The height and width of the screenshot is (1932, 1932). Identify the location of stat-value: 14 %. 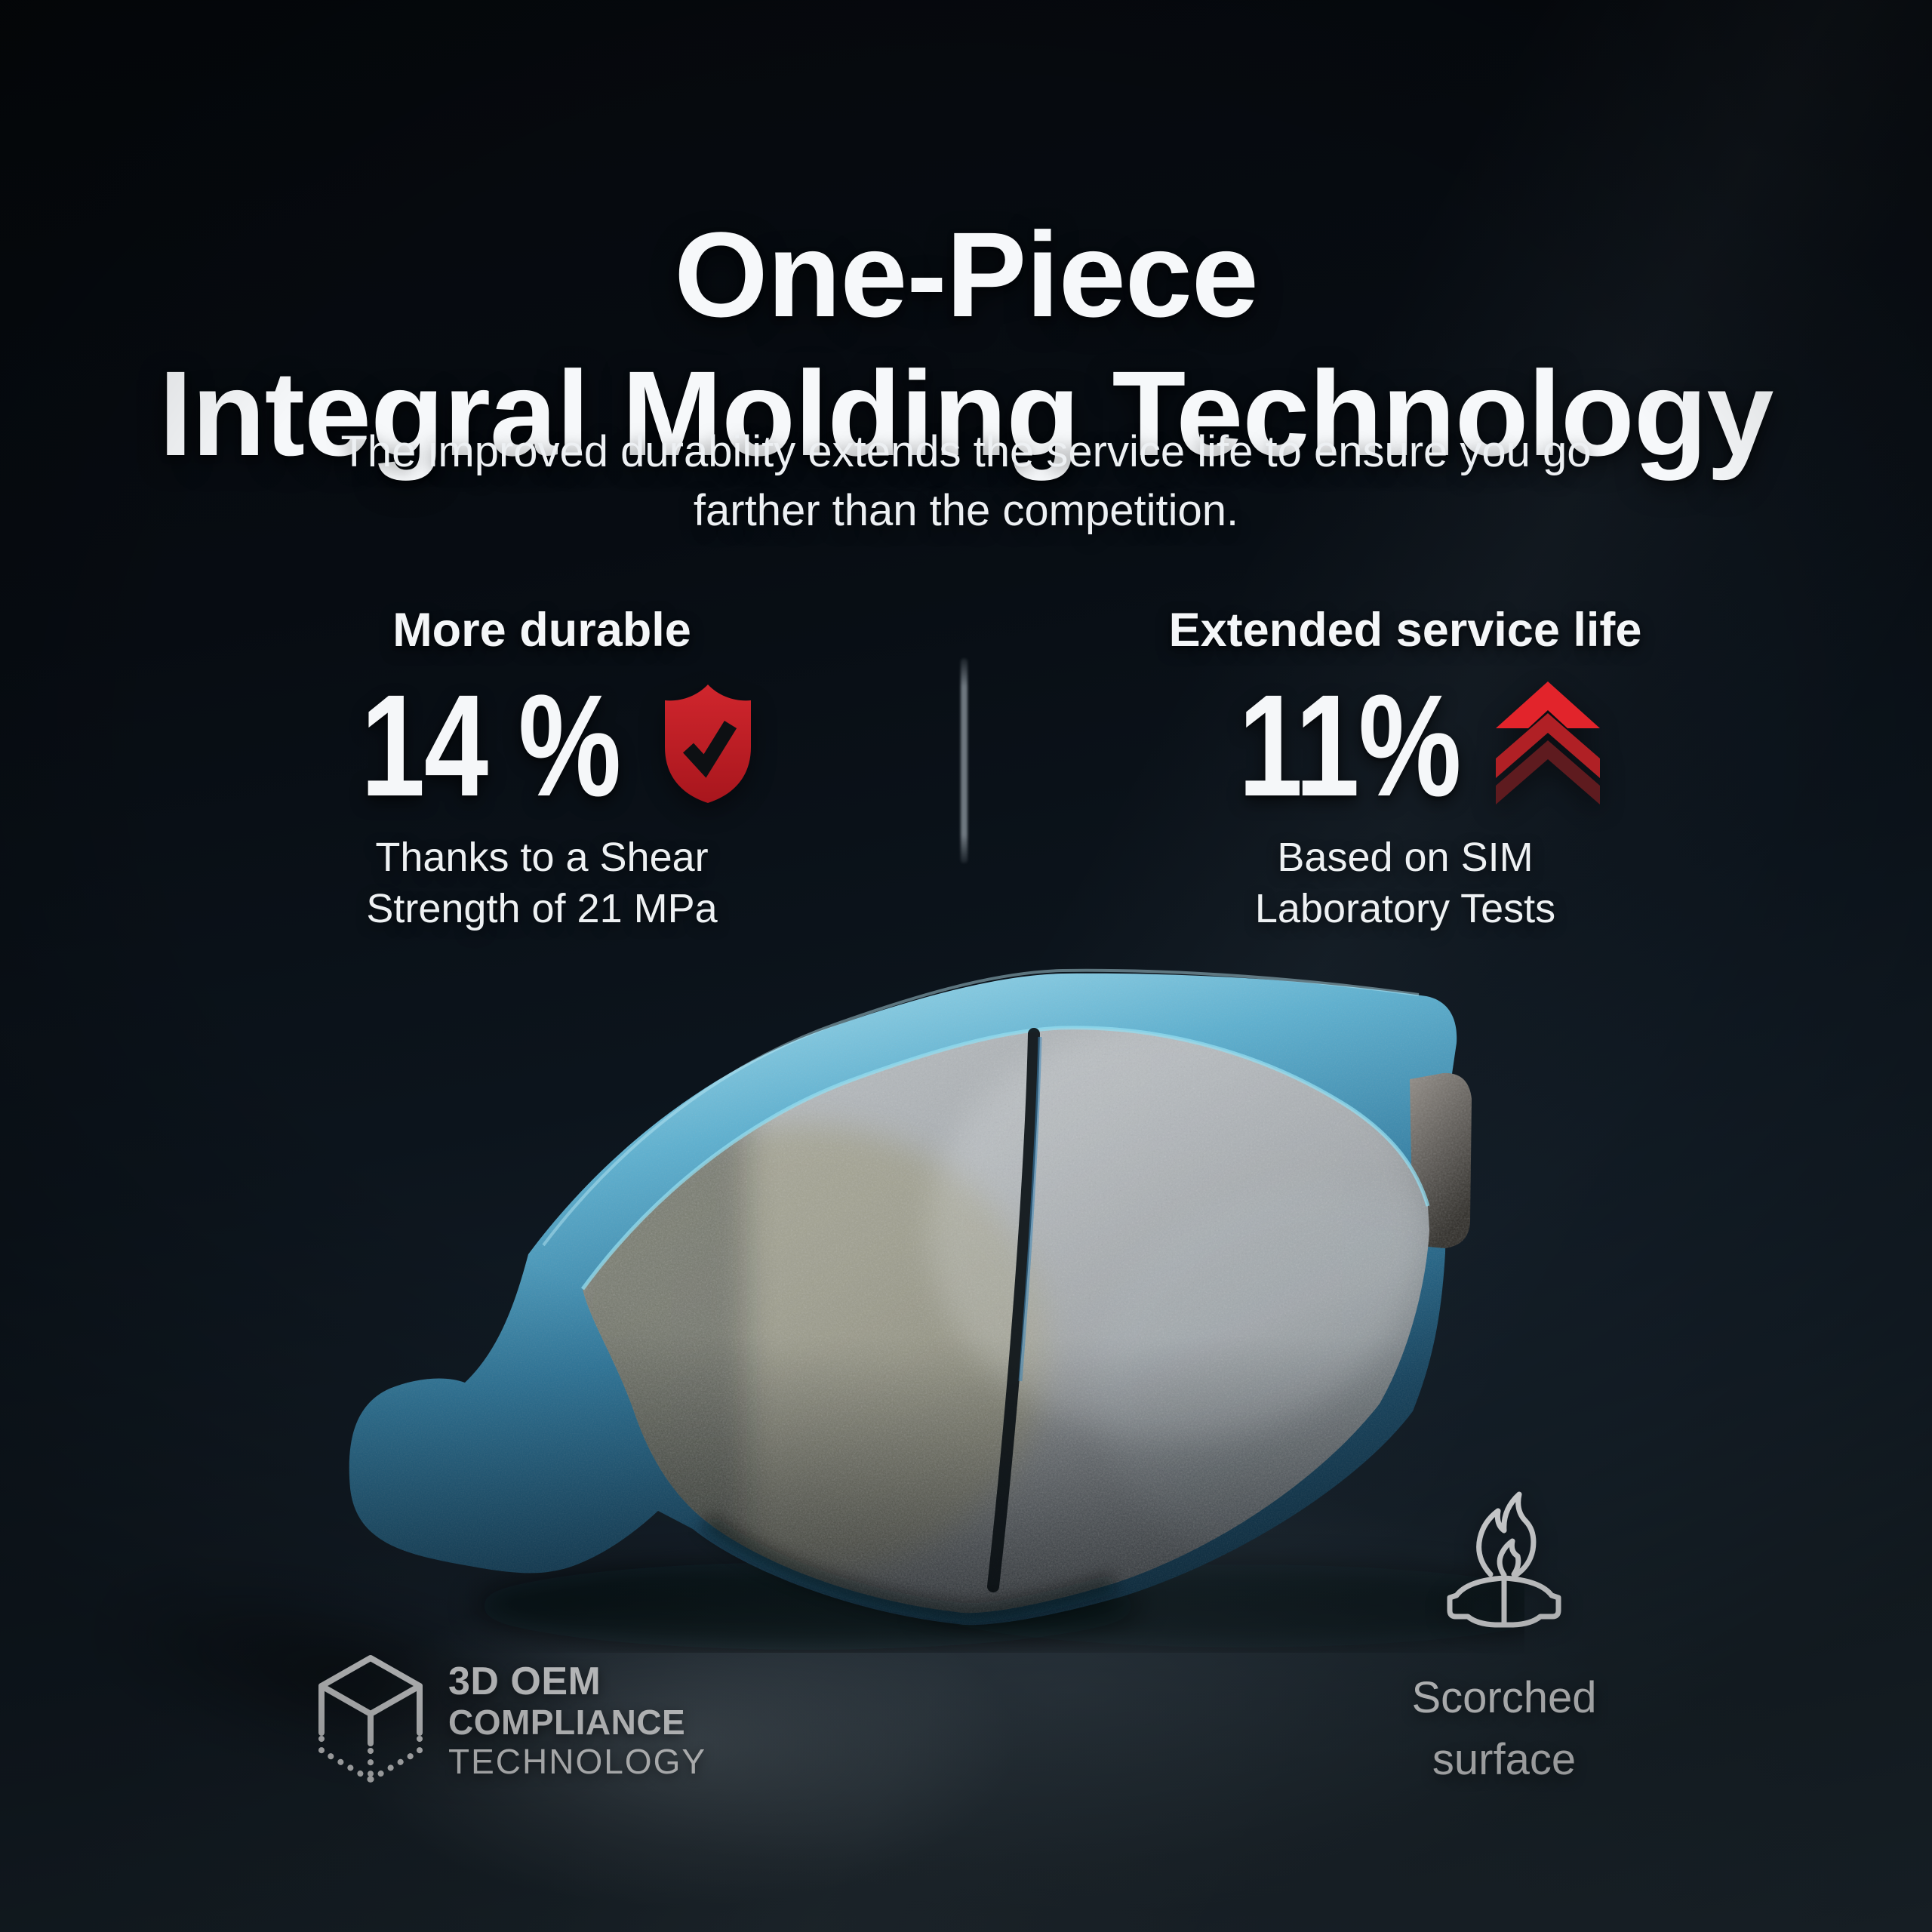
(491, 744).